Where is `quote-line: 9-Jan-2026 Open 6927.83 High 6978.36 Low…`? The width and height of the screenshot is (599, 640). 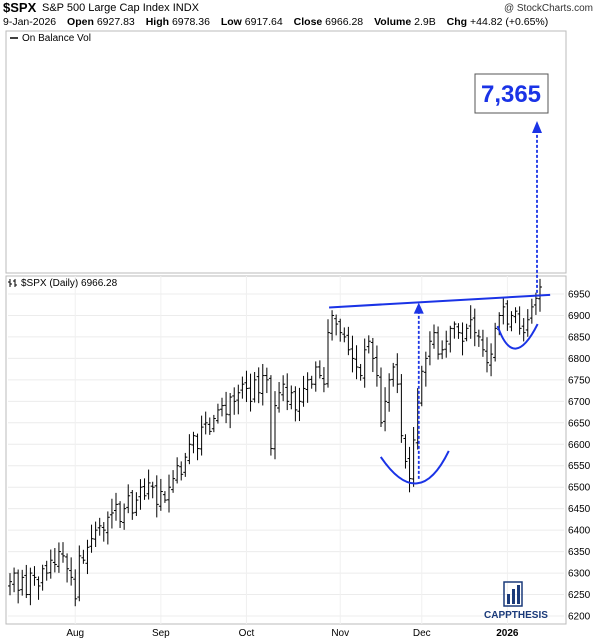
quote-line: 9-Jan-2026 Open 6927.83 High 6978.36 Low… is located at coordinates (275, 22).